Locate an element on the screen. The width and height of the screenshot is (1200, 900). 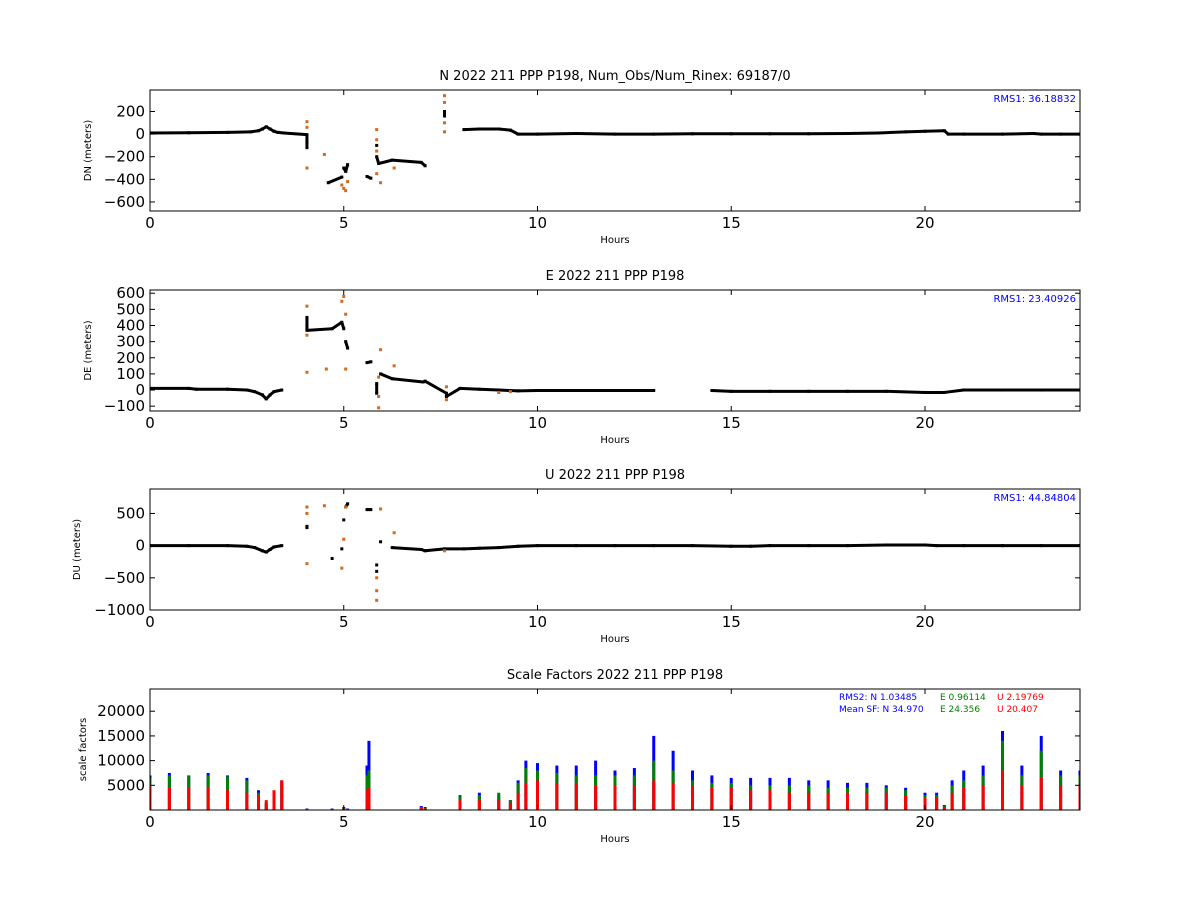
data-marks is located at coordinates (615, 552).